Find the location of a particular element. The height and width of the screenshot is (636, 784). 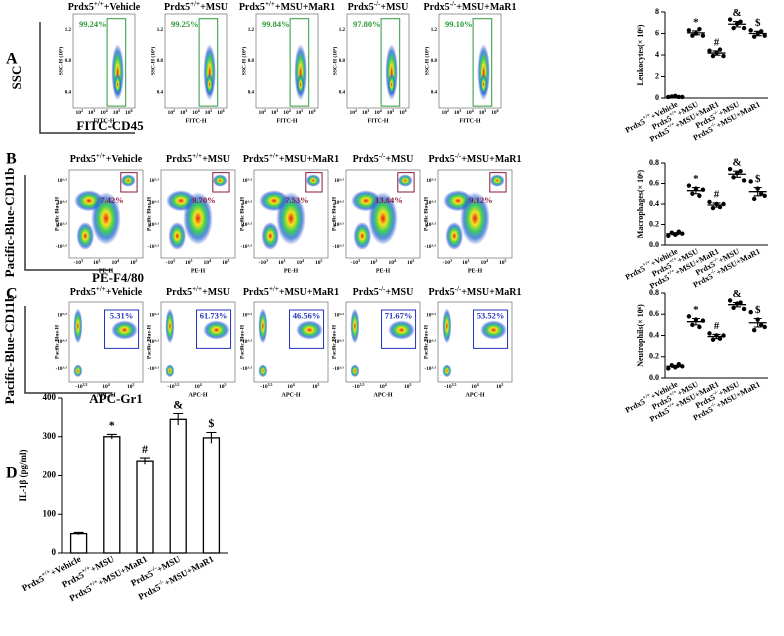

plot-title-treatment: +MSU+MaR1 is located at coordinates (491, 159).